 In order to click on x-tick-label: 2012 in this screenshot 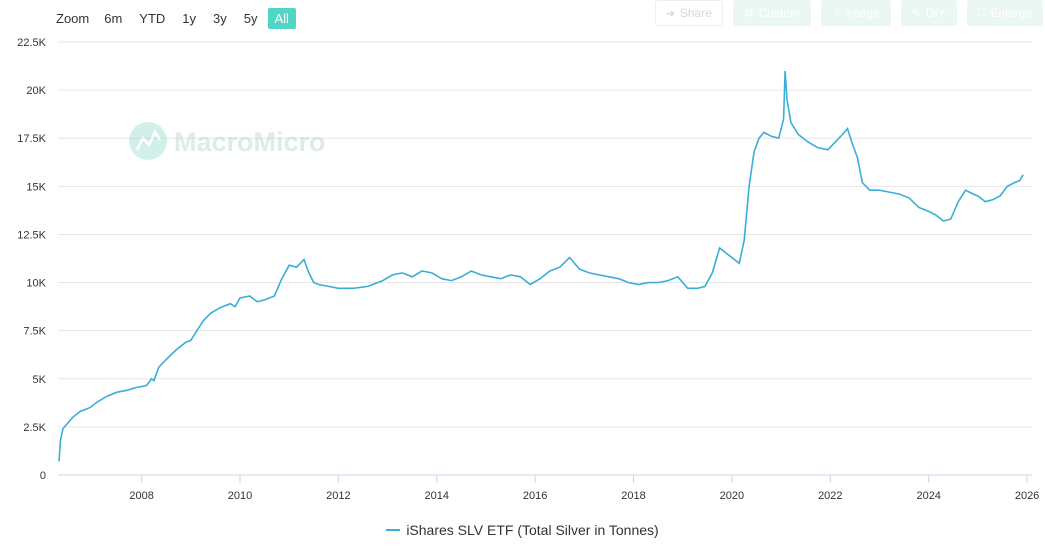, I will do `click(338, 496)`.